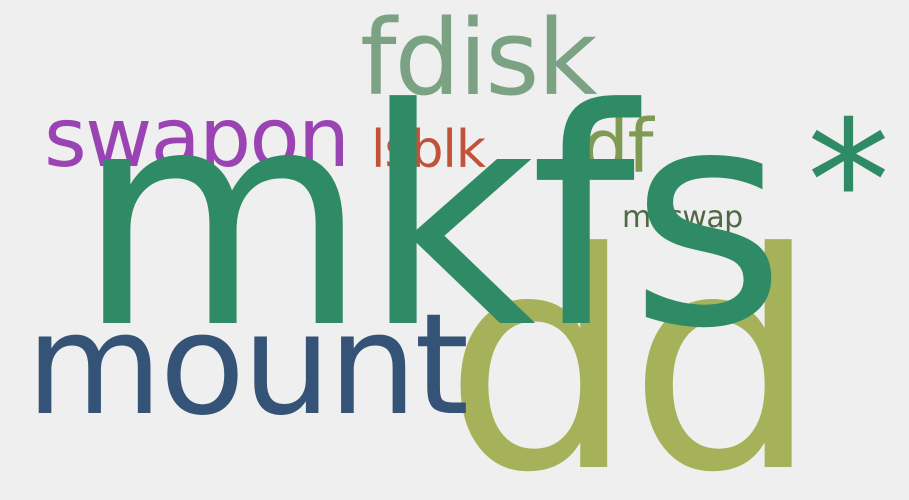  I want to click on word-df: df, so click(618, 147).